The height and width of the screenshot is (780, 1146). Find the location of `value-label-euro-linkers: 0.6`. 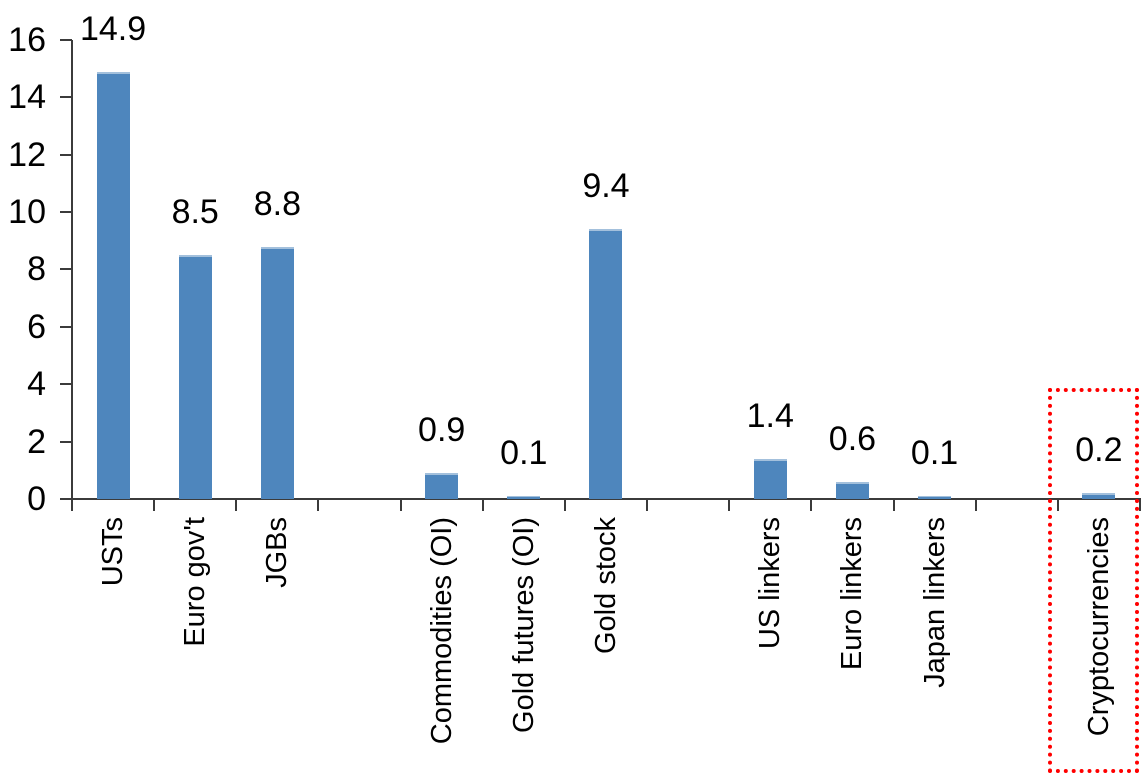

value-label-euro-linkers: 0.6 is located at coordinates (852, 438).